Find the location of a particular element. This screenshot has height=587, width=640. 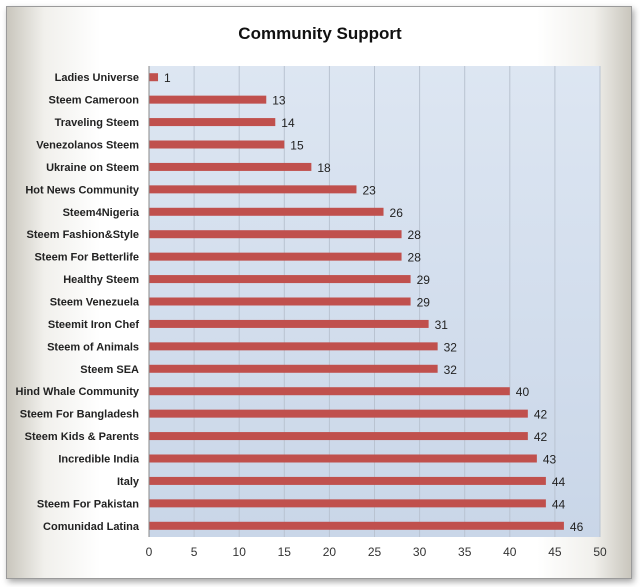

category-label: Steemit Iron Chef is located at coordinates (93, 325).